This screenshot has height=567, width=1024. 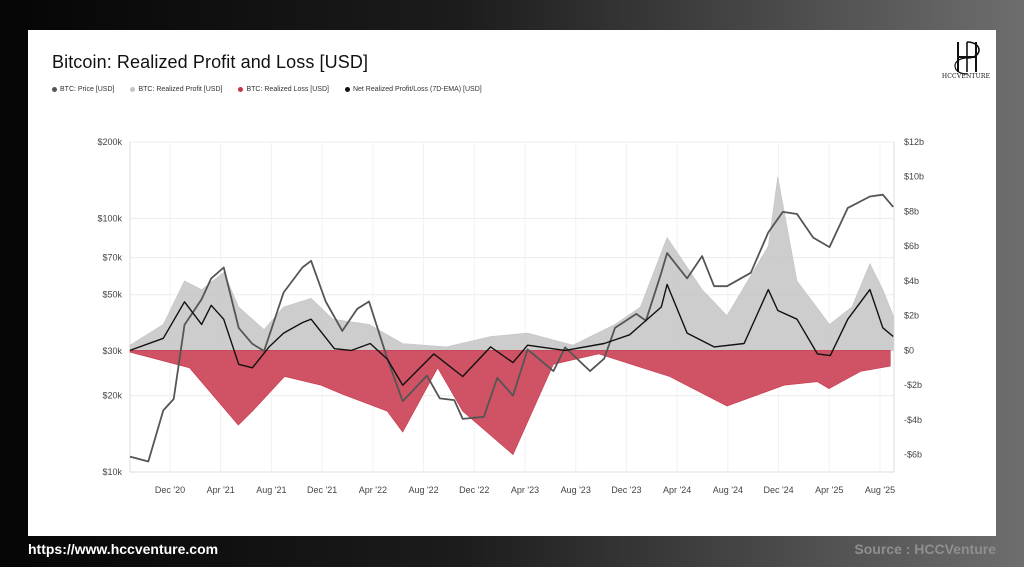 I want to click on net-realized-pnl-line, so click(x=511, y=334).